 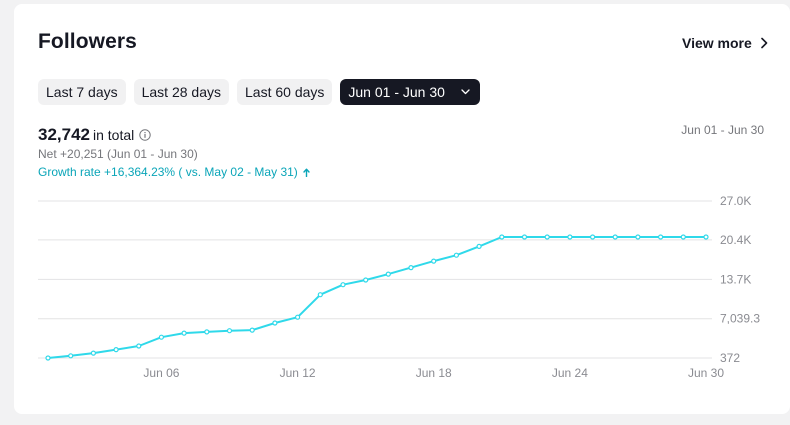 What do you see at coordinates (735, 279) in the screenshot?
I see `y-tick-label: 13.7K` at bounding box center [735, 279].